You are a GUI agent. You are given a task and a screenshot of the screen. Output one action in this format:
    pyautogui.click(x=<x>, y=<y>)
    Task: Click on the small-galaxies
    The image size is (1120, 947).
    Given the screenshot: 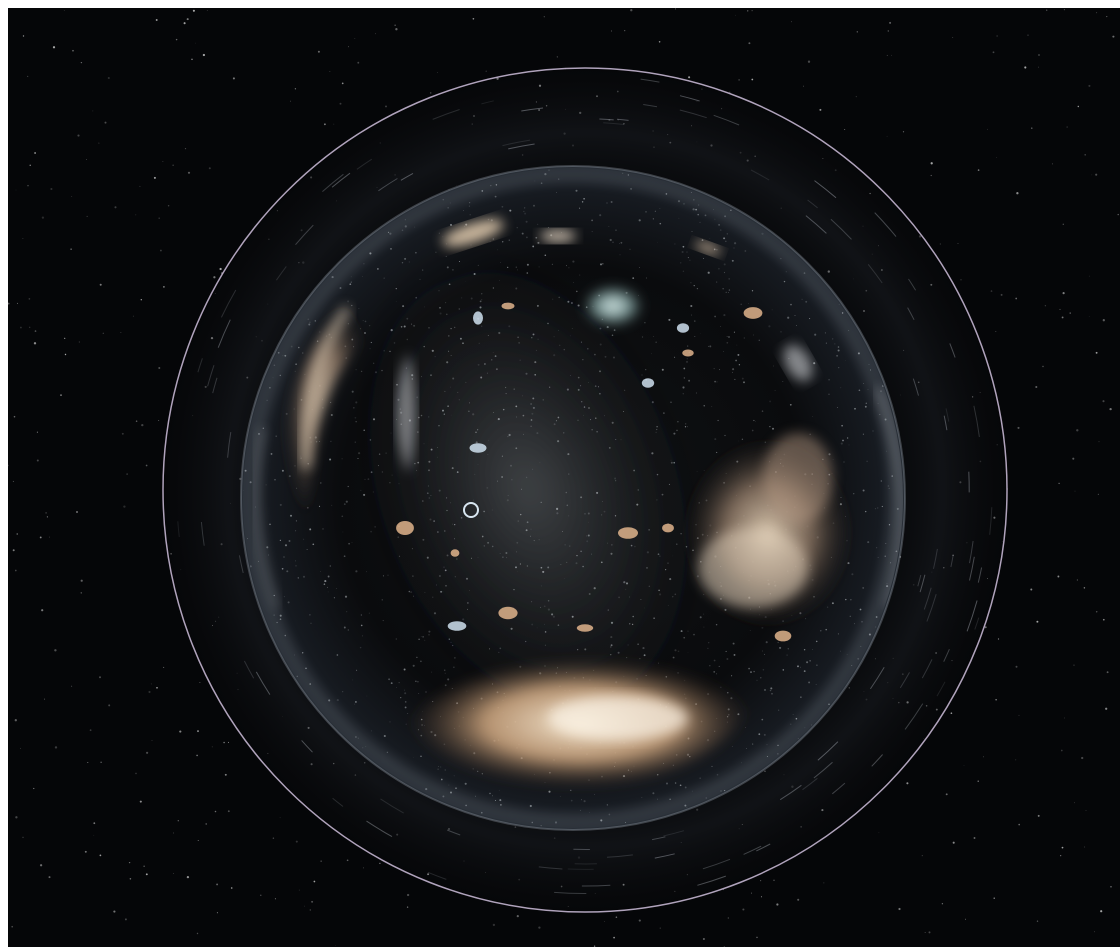 What is the action you would take?
    pyautogui.click(x=594, y=472)
    